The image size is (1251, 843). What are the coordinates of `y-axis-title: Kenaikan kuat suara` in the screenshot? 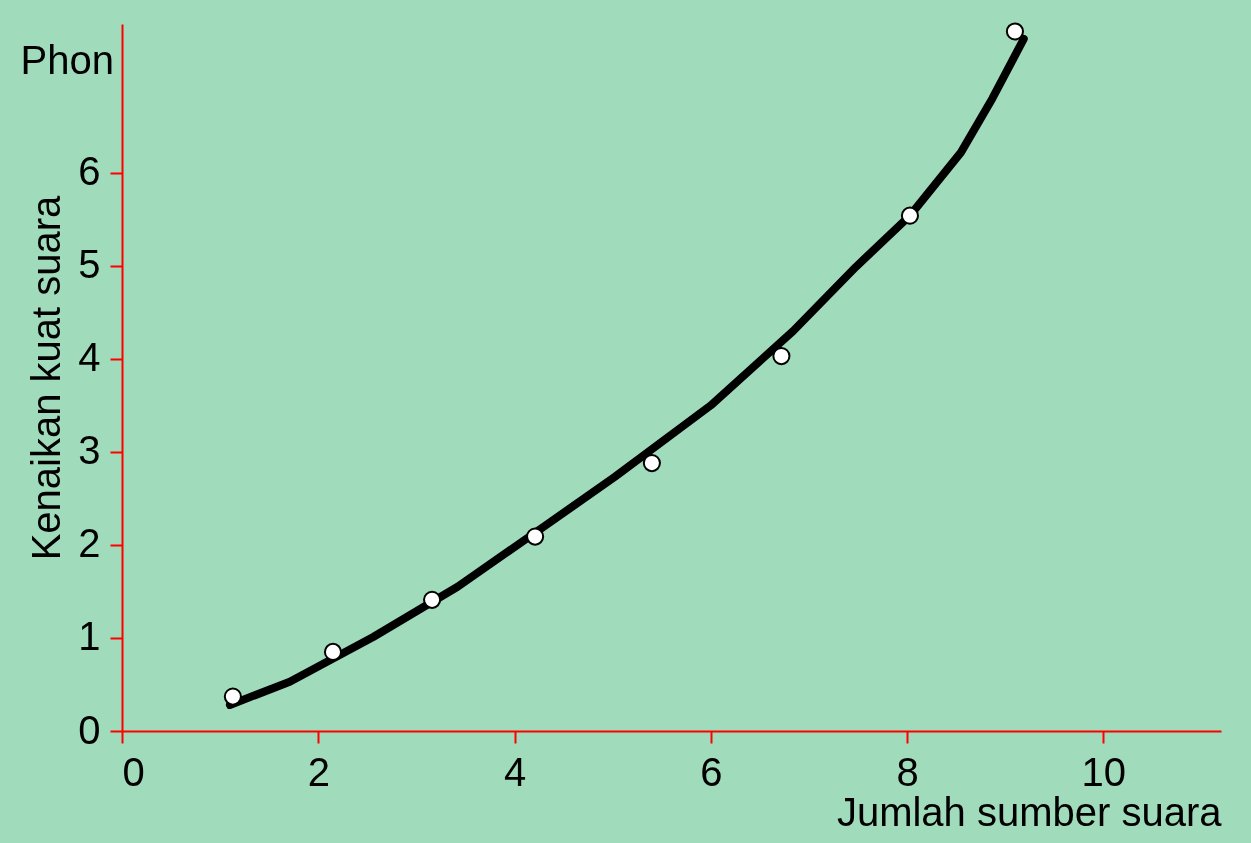 It's located at (46, 377).